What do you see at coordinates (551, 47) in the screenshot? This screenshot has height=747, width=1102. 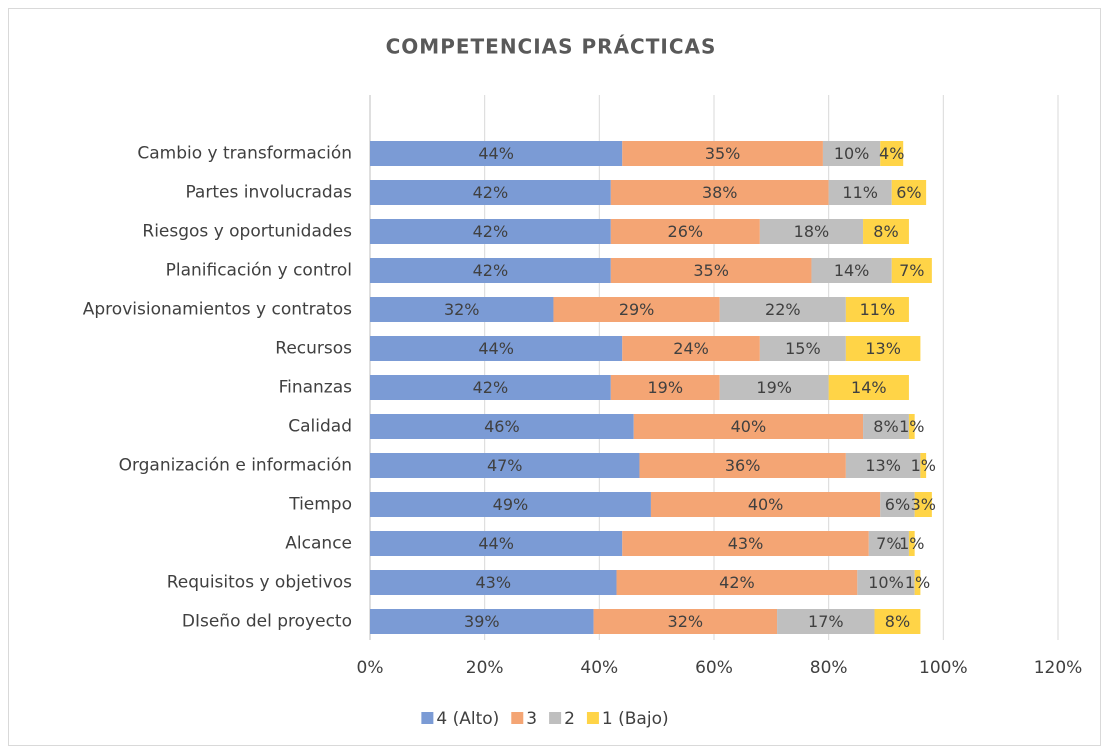 I see `chart-title: COMPETENCIAS PRÁCTICAS` at bounding box center [551, 47].